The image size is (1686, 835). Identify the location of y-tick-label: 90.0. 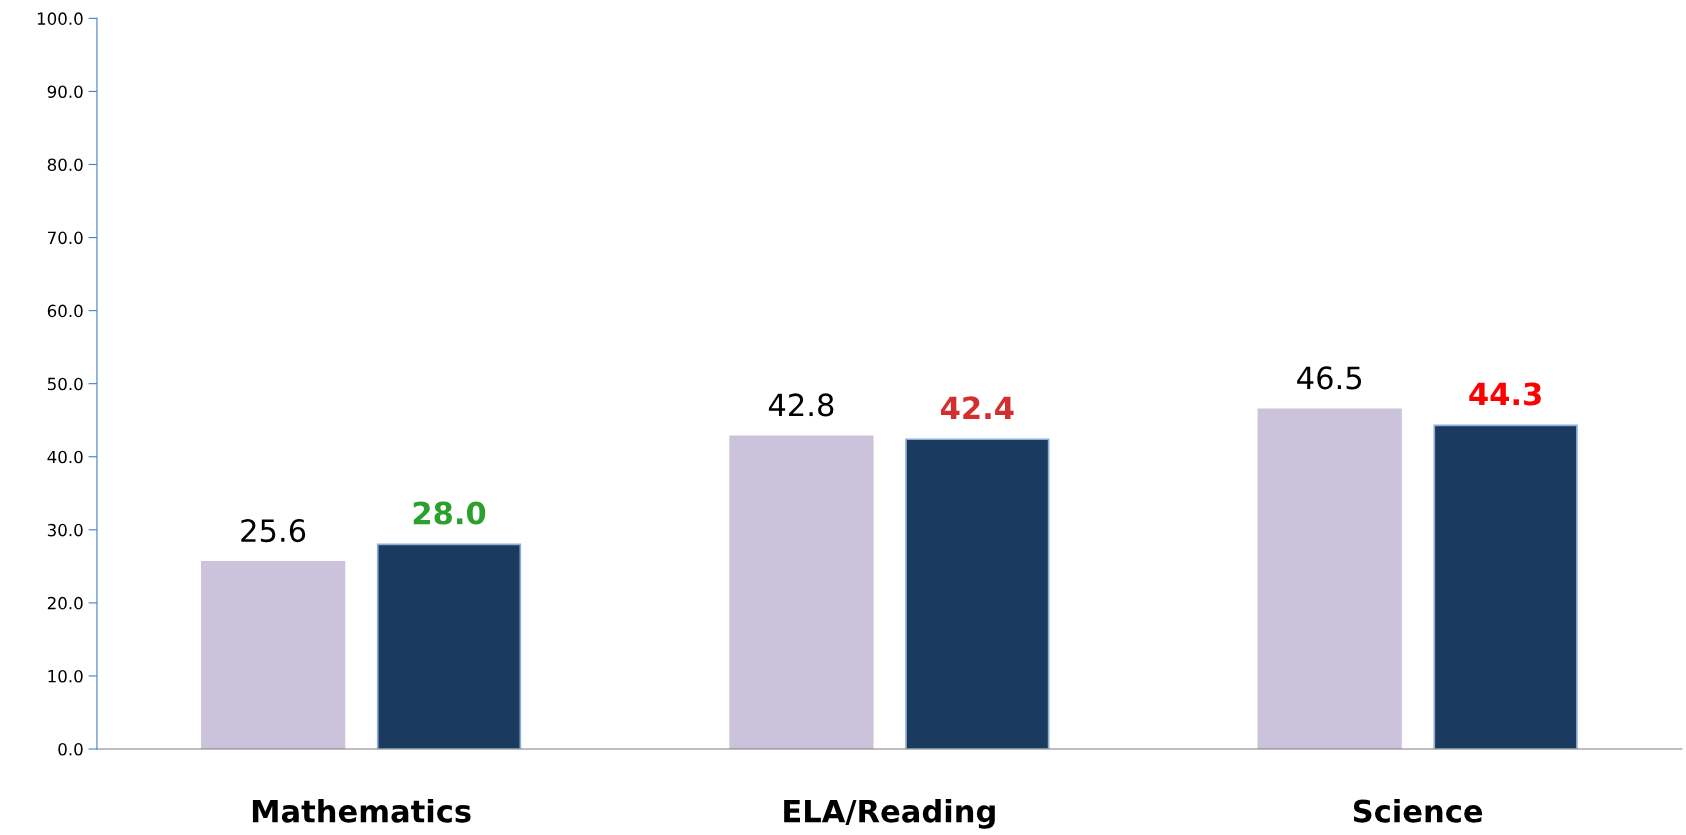
(65, 91).